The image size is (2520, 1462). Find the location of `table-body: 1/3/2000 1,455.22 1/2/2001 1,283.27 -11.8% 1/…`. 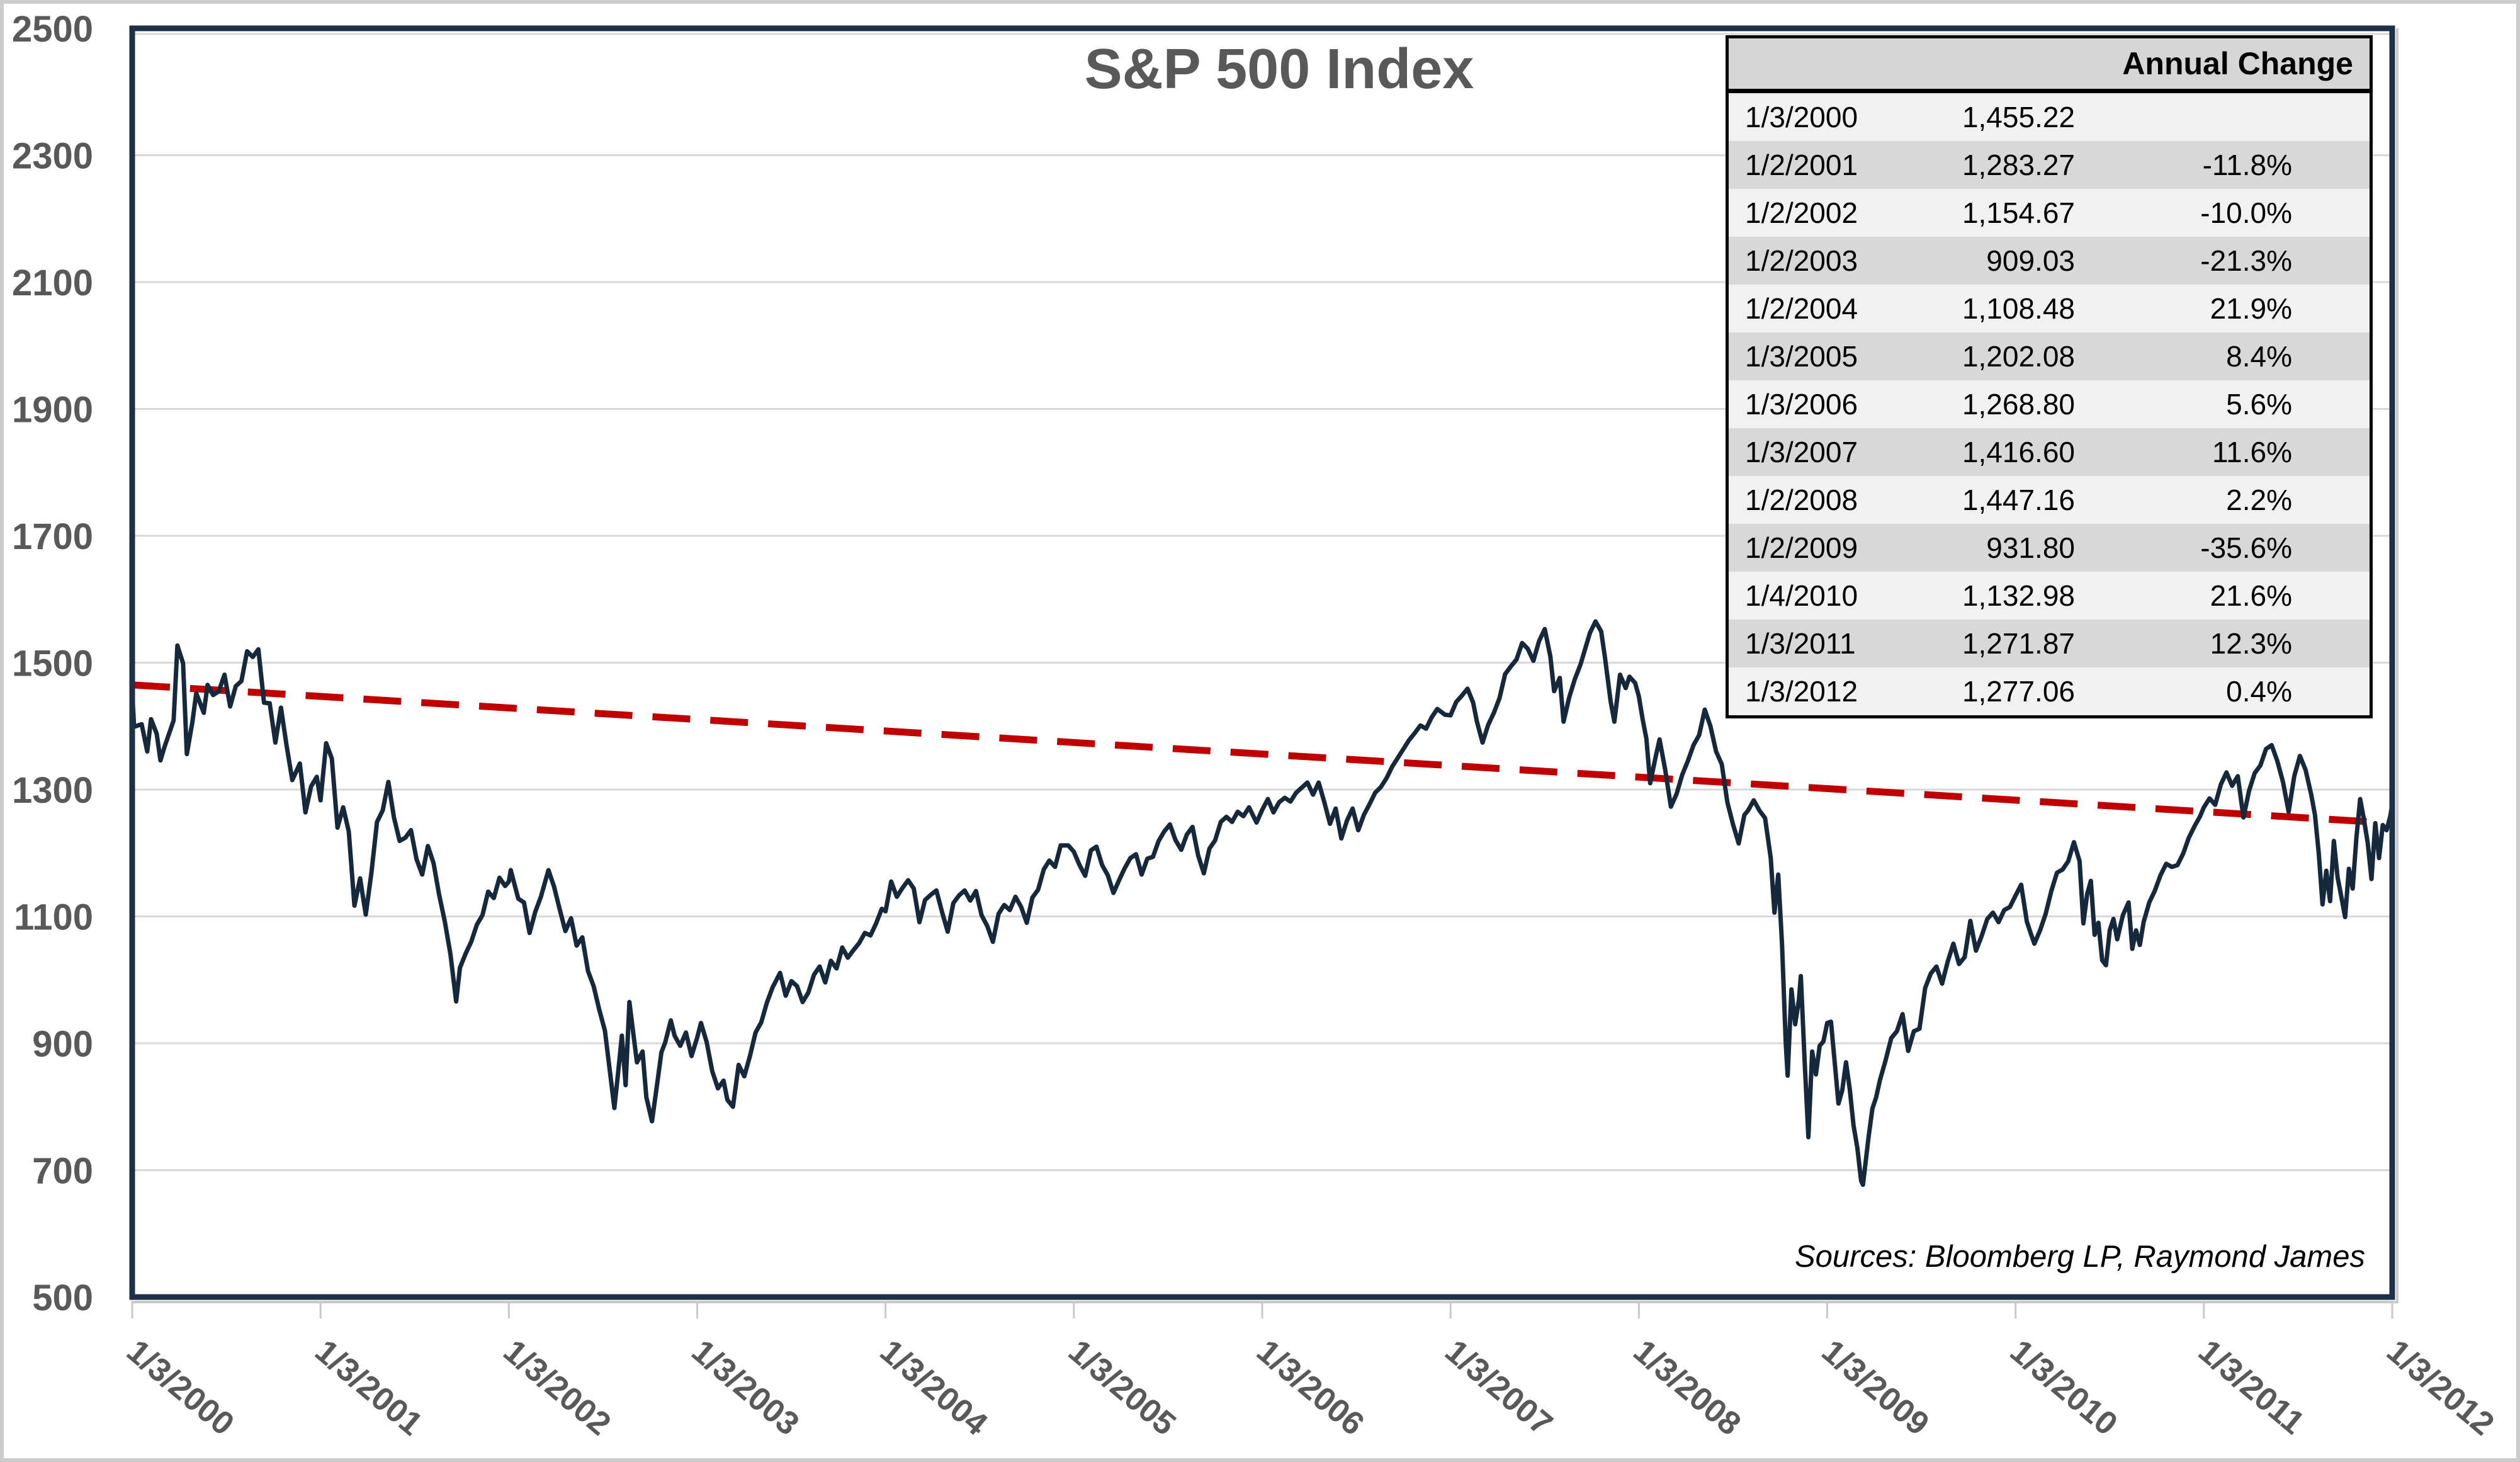

table-body: 1/3/2000 1,455.22 1/2/2001 1,283.27 -11.8% 1/… is located at coordinates (2049, 404).